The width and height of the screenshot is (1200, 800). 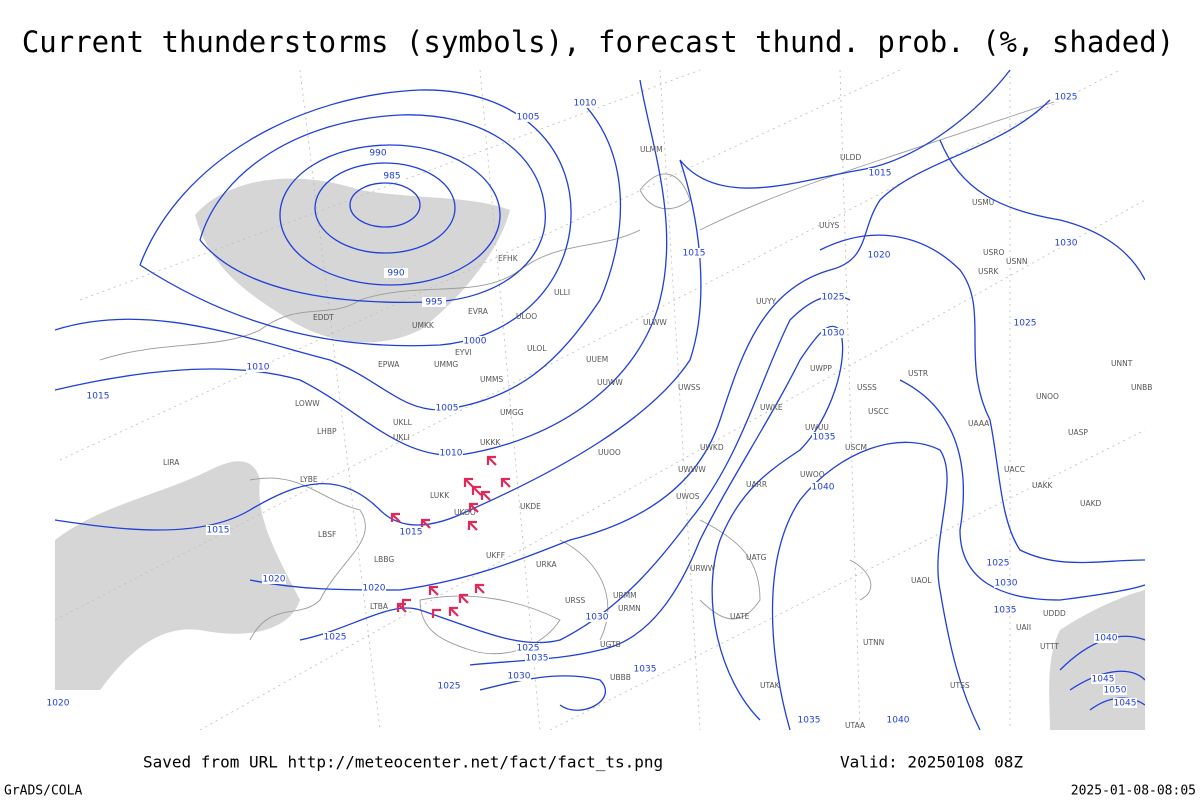 I want to click on station-code: UMKK, so click(x=423, y=325).